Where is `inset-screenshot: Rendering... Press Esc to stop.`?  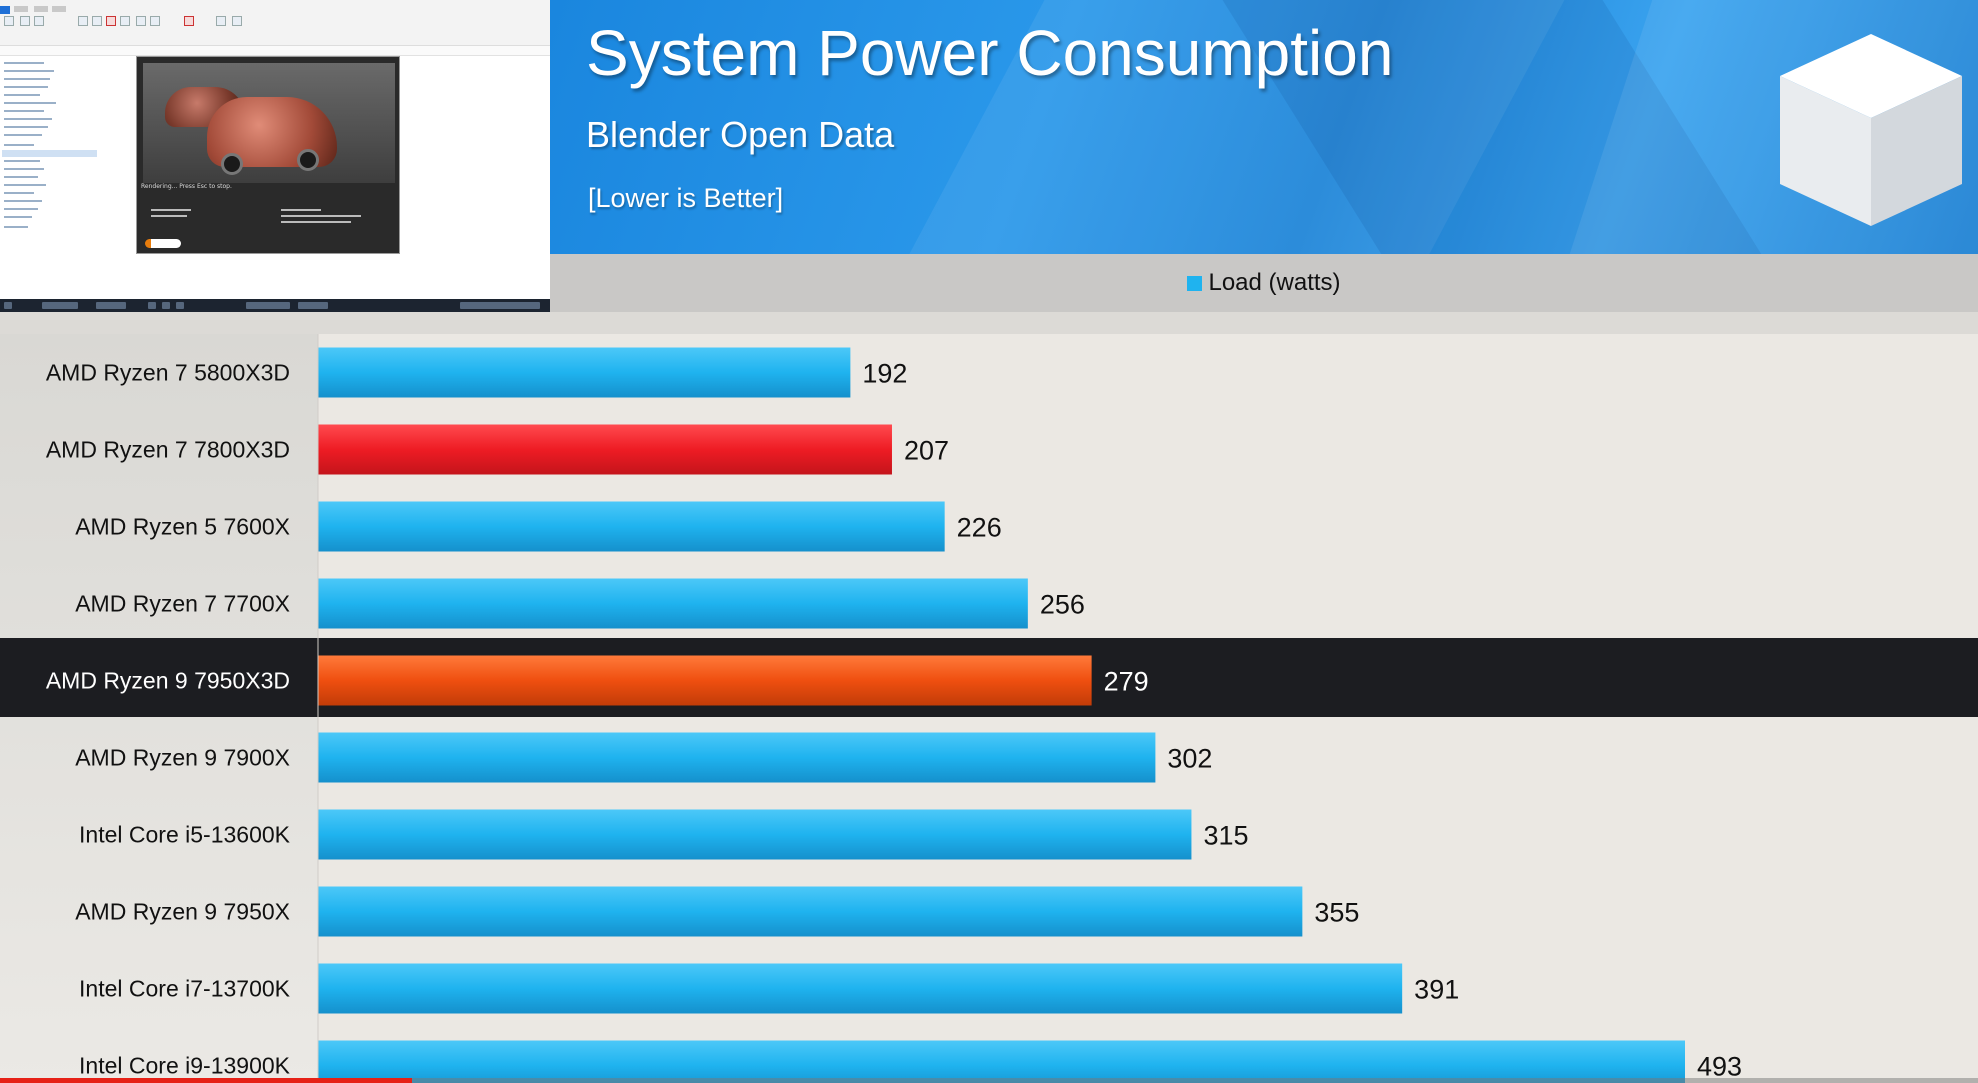 inset-screenshot: Rendering... Press Esc to stop. is located at coordinates (275, 156).